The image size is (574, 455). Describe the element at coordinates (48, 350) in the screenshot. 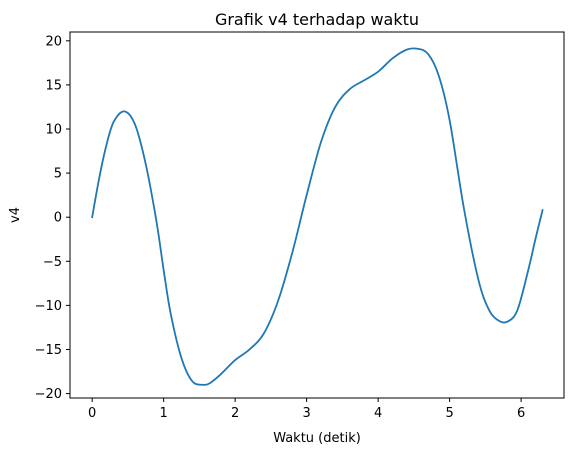

I see `y-tick-label: −15` at that location.